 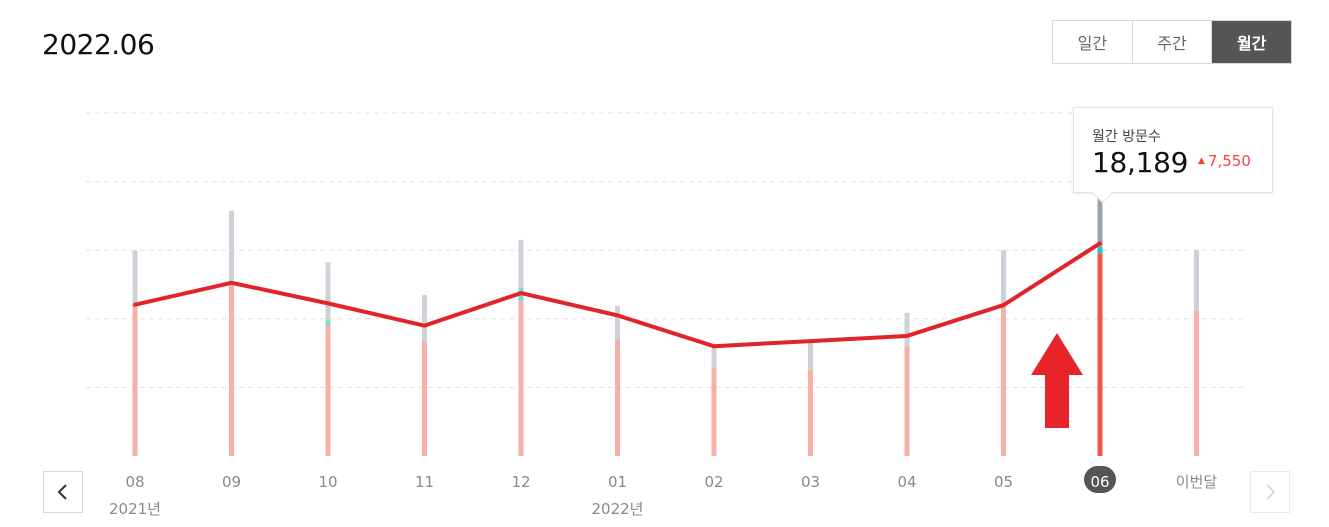 I want to click on prev-button, so click(x=63, y=492).